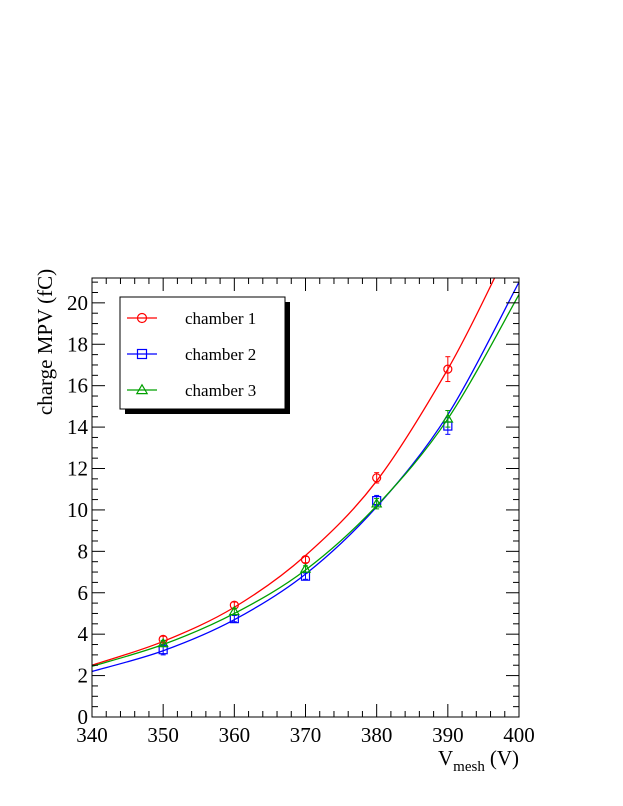 This screenshot has height=806, width=623. Describe the element at coordinates (519, 735) in the screenshot. I see `x-tick-label: 400` at that location.